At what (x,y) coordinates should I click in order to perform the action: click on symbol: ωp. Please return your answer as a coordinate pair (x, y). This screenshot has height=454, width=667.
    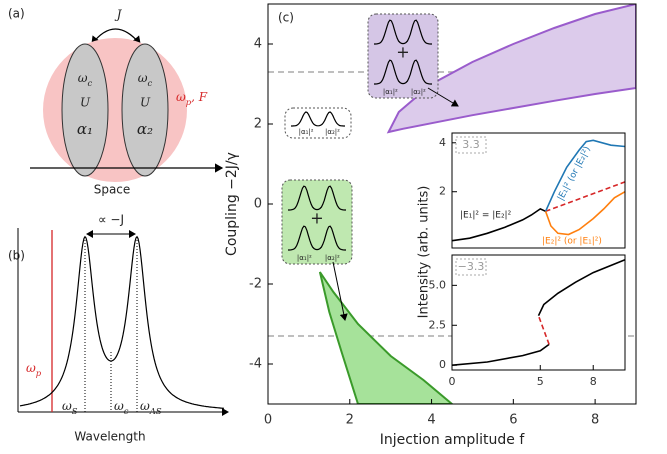
    Looking at the image, I should click on (34, 369).